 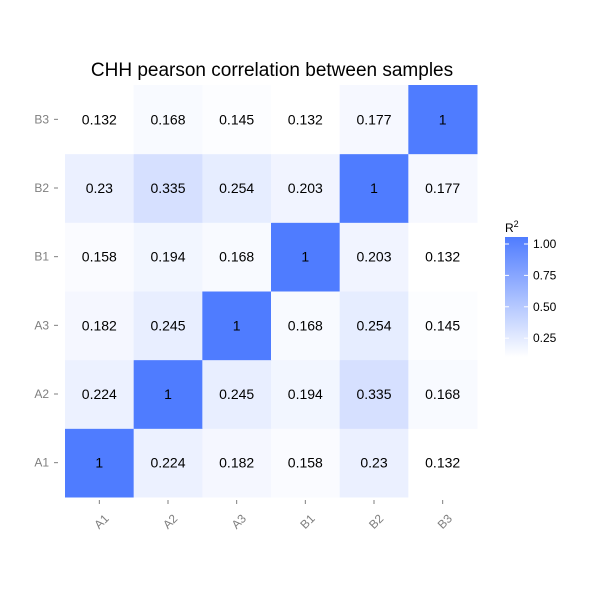 I want to click on y-tick-label: B1, so click(x=41, y=257).